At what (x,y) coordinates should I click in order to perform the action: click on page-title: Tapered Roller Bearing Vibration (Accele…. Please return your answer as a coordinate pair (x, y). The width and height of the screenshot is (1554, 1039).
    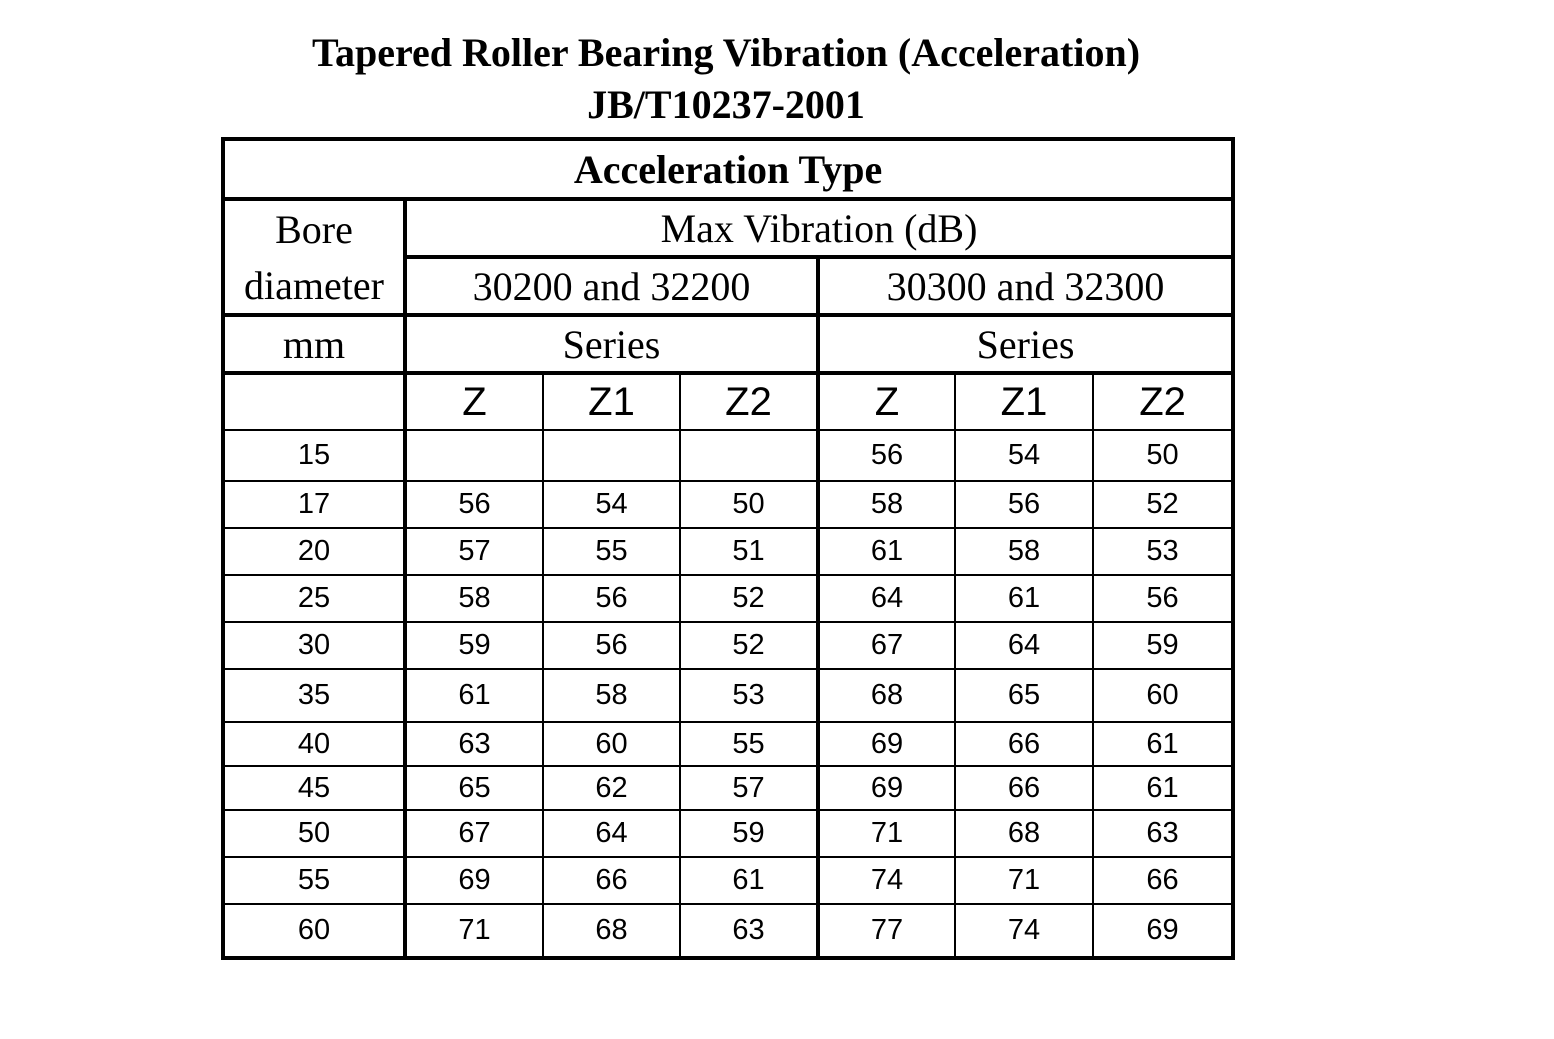
    Looking at the image, I should click on (726, 52).